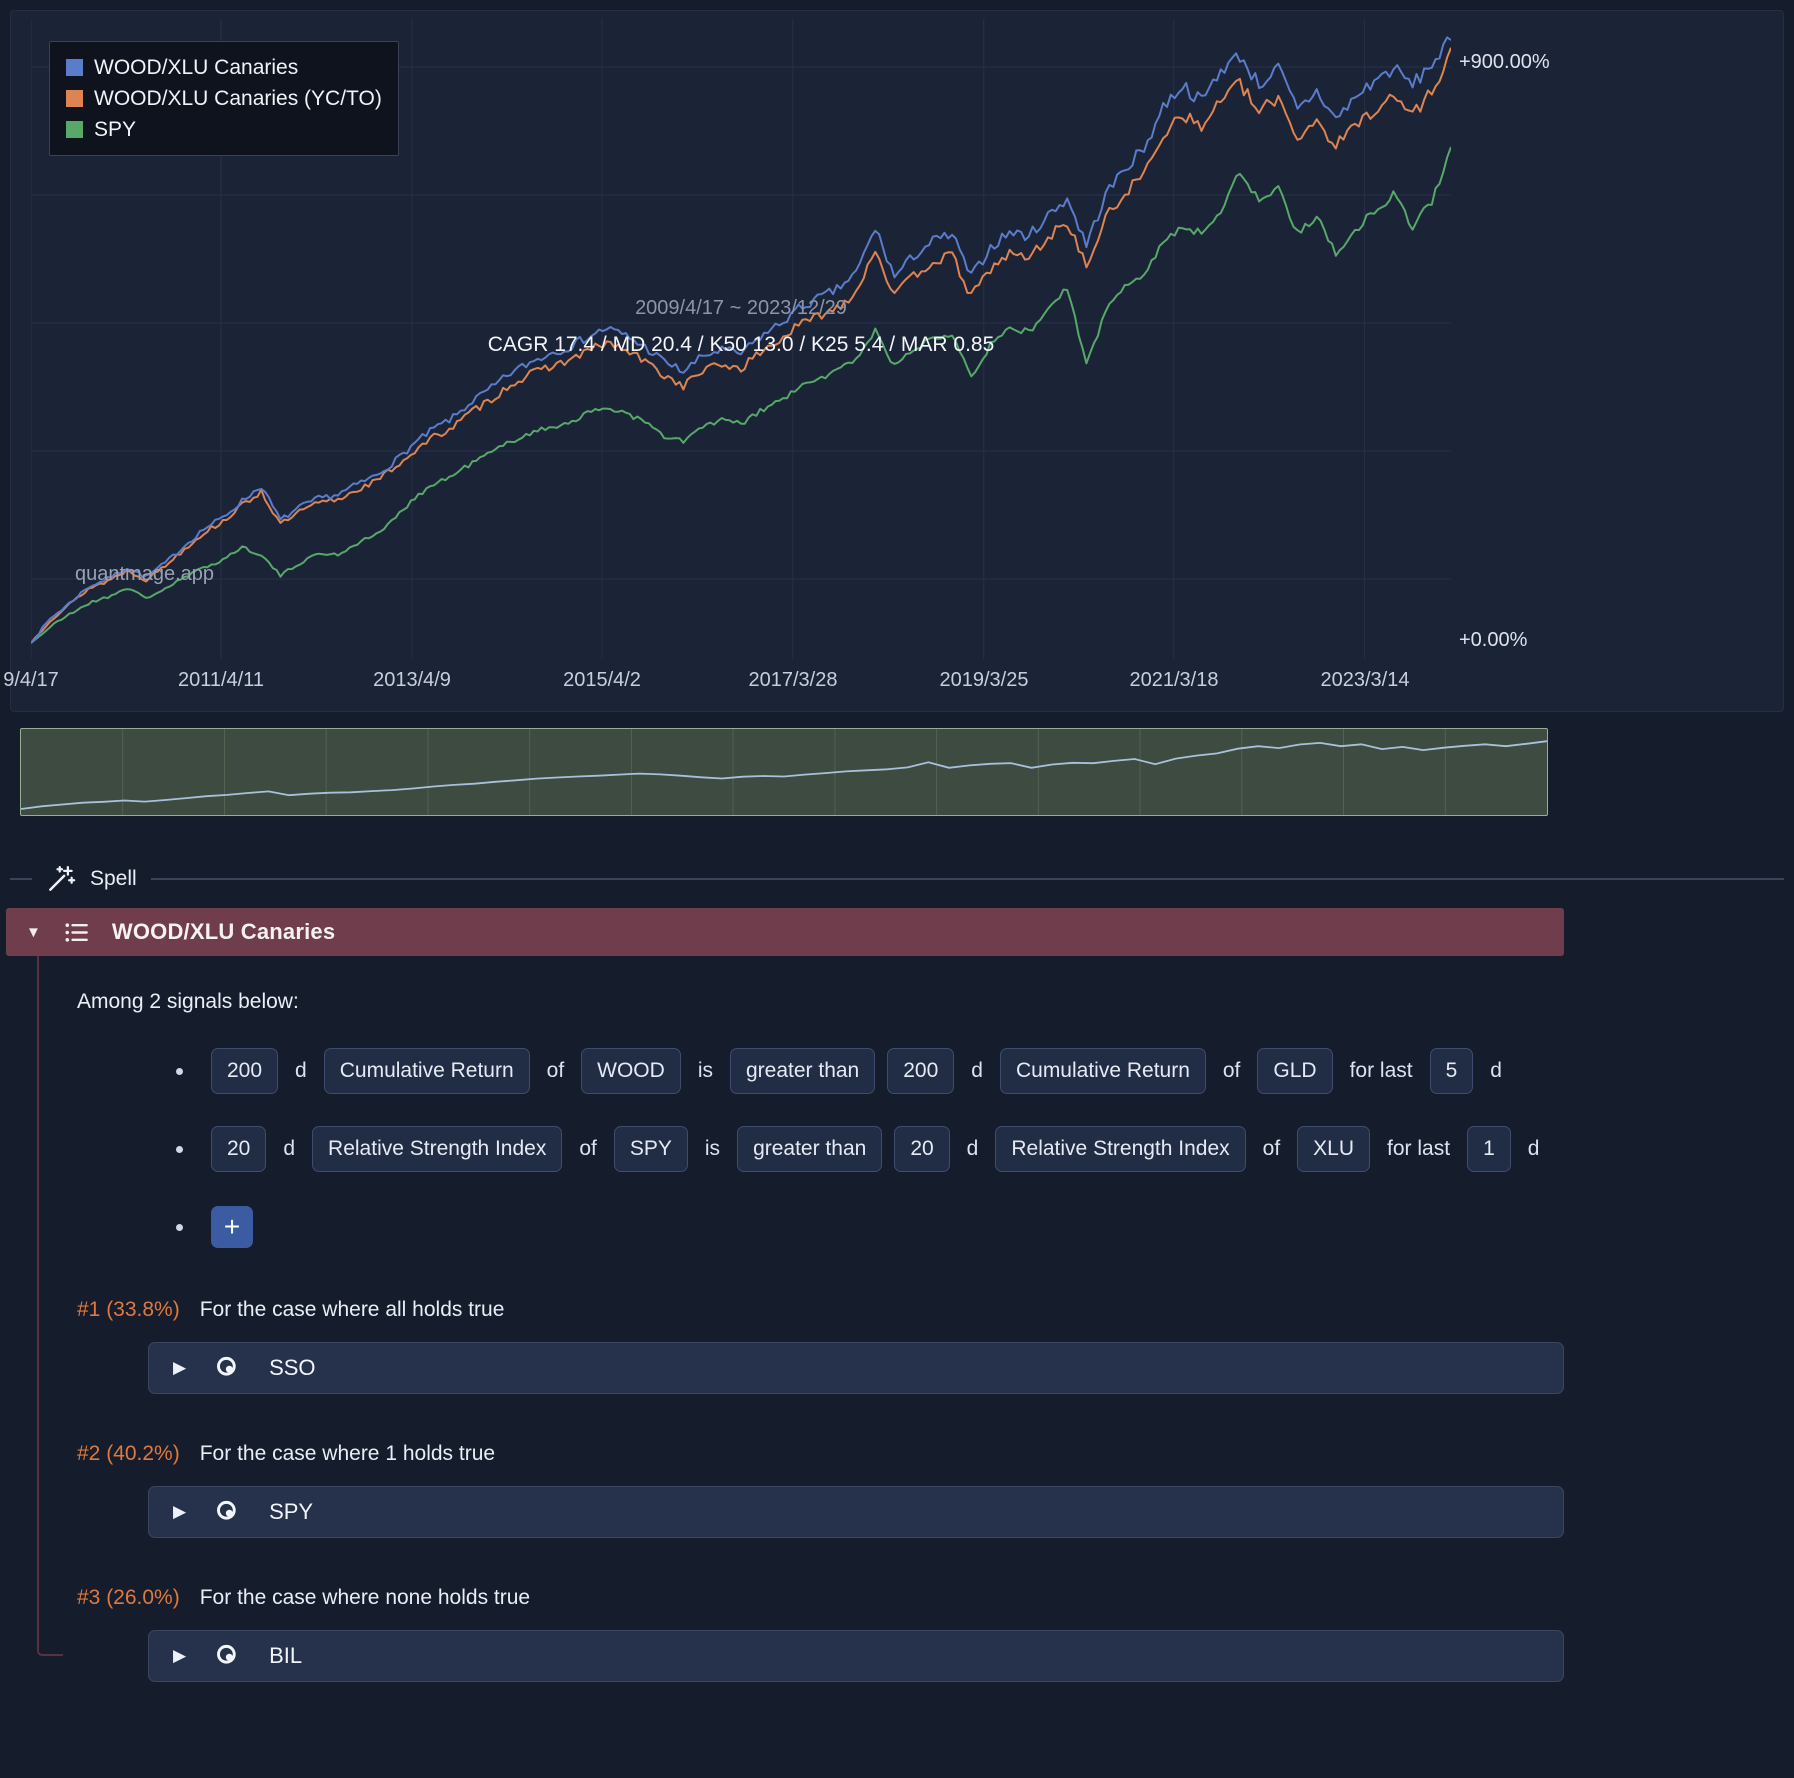 The image size is (1794, 1778). Describe the element at coordinates (631, 1071) in the screenshot. I see `condition-token: WOOD` at that location.